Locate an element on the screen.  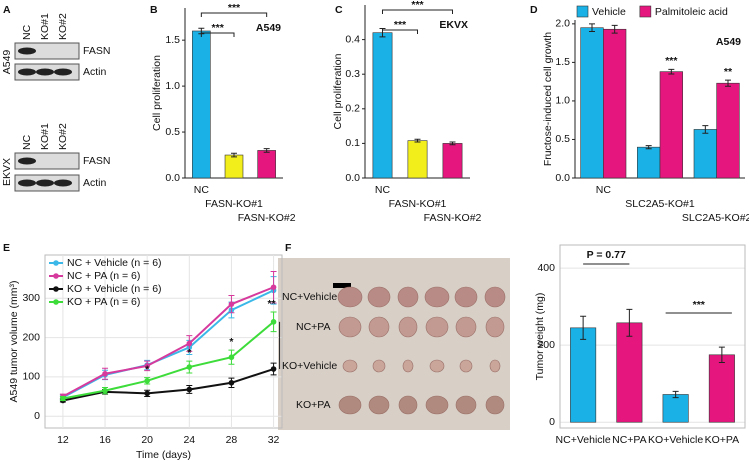
y-tick-label: 1.0 is located at coordinates (562, 101).